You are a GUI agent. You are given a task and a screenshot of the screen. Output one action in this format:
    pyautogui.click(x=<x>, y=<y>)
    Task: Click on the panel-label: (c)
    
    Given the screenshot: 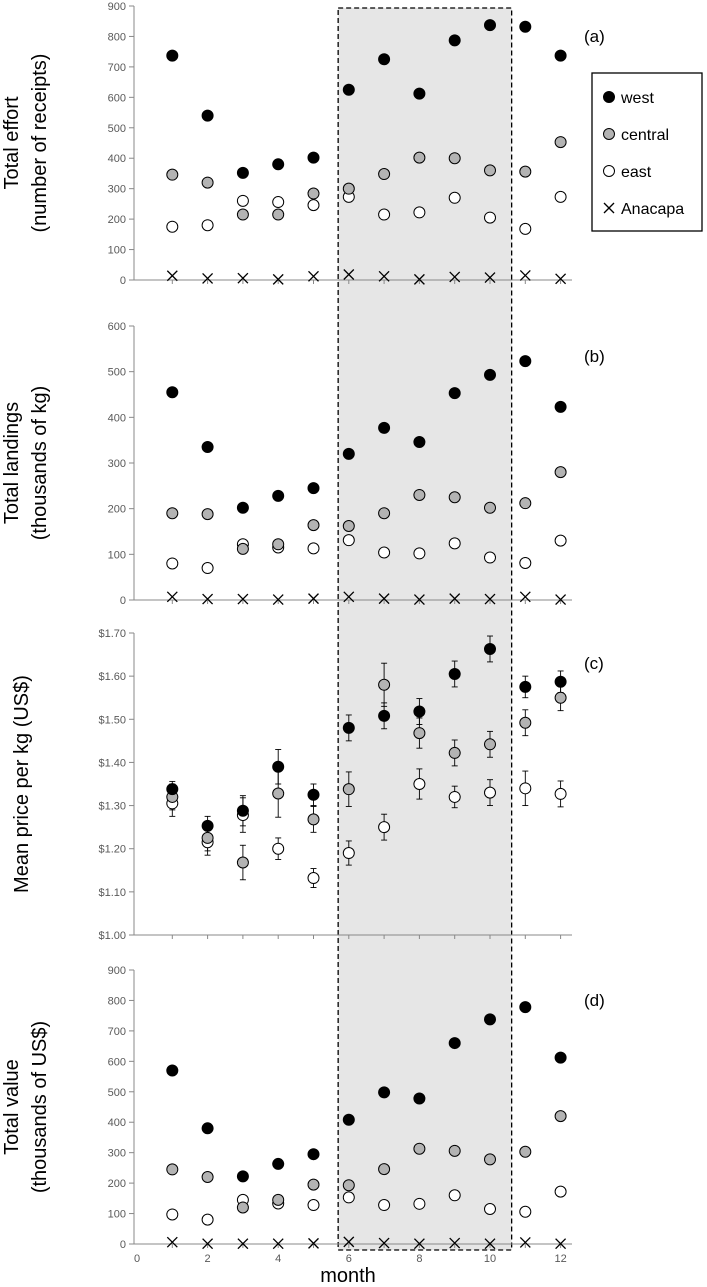 What is the action you would take?
    pyautogui.click(x=594, y=663)
    